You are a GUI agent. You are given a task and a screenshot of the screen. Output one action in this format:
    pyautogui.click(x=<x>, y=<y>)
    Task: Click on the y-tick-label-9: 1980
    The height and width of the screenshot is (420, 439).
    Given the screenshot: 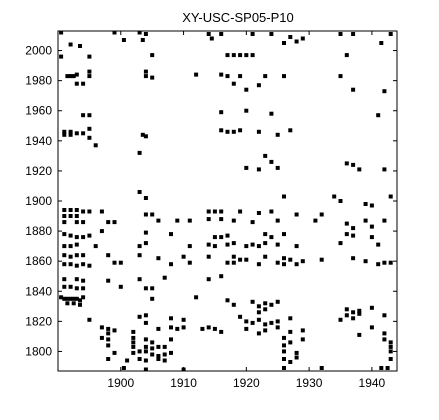 What is the action you would take?
    pyautogui.click(x=38, y=81)
    